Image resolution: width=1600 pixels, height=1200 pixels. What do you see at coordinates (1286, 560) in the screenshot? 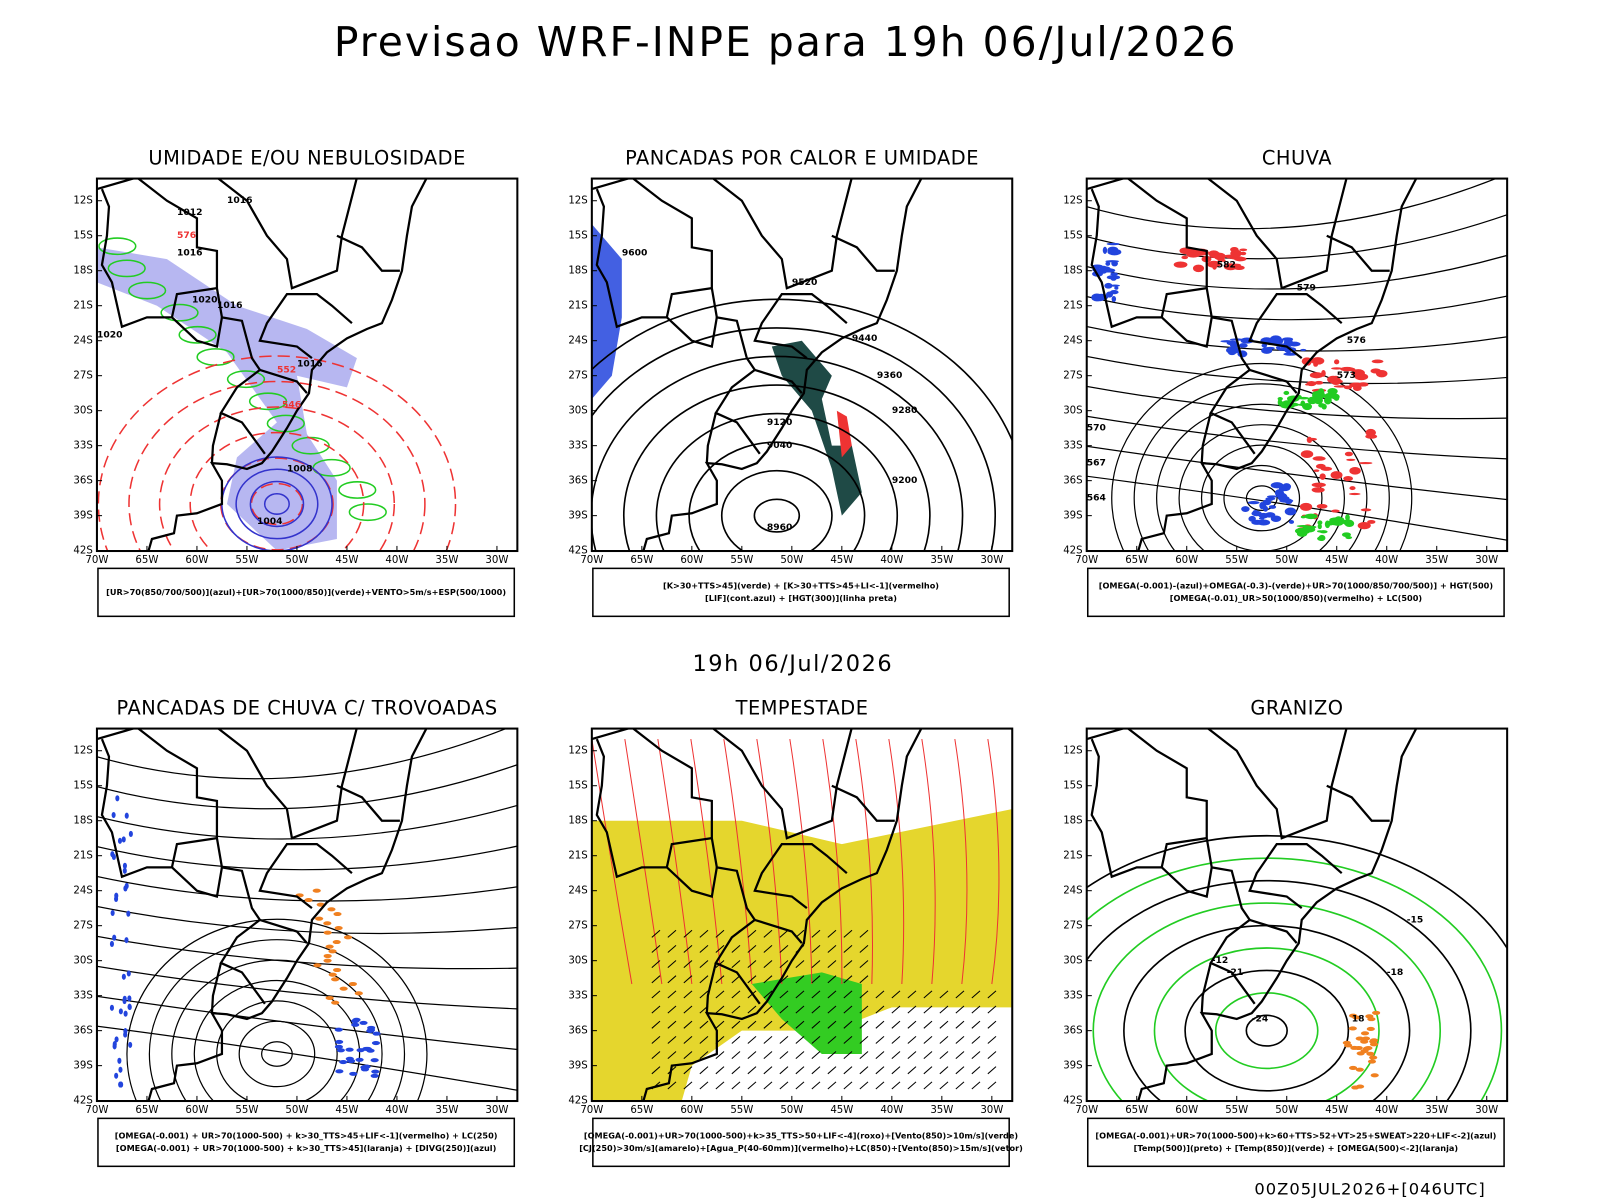
I see `lon-label: 50W` at bounding box center [1286, 560].